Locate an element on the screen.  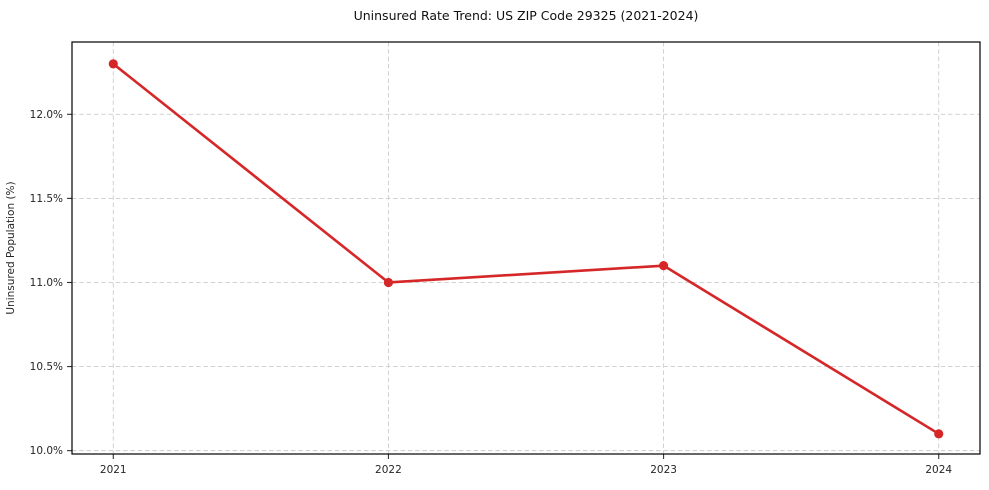
x-tick-label: 2024 is located at coordinates (938, 470).